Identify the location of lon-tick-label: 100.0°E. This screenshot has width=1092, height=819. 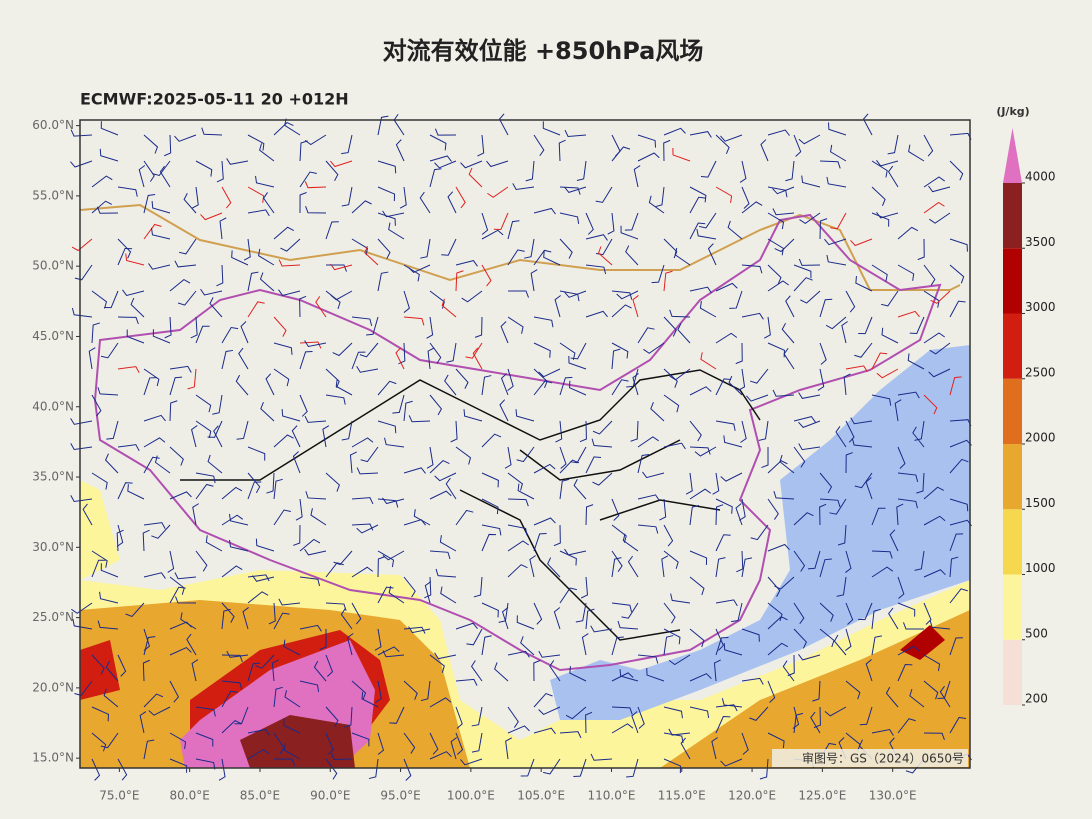
(471, 796).